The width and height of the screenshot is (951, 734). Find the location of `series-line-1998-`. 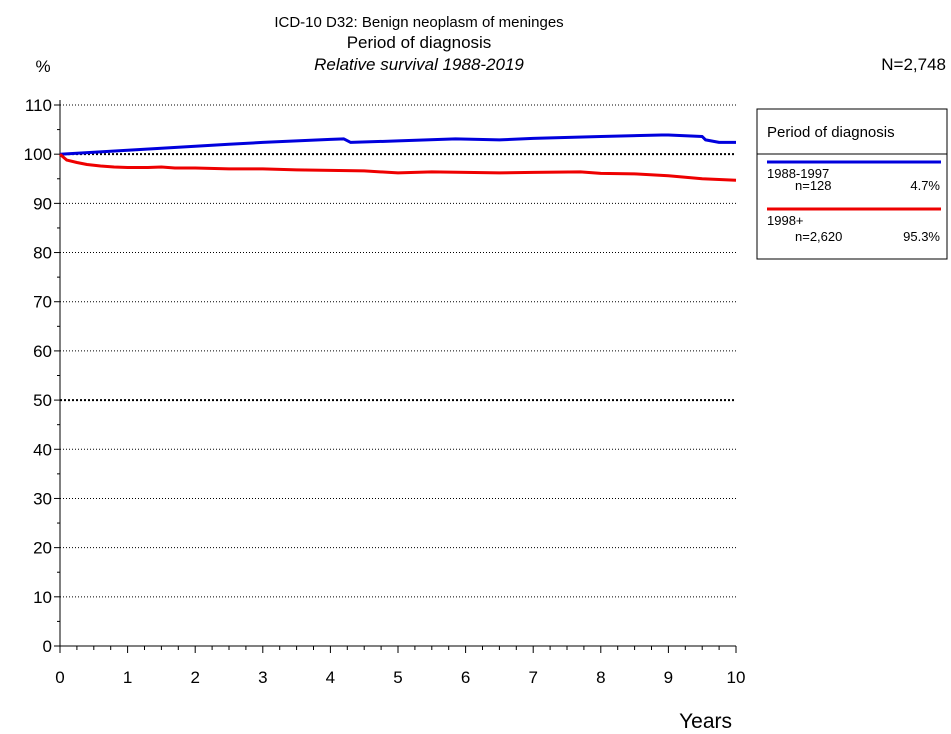

series-line-1998- is located at coordinates (398, 167).